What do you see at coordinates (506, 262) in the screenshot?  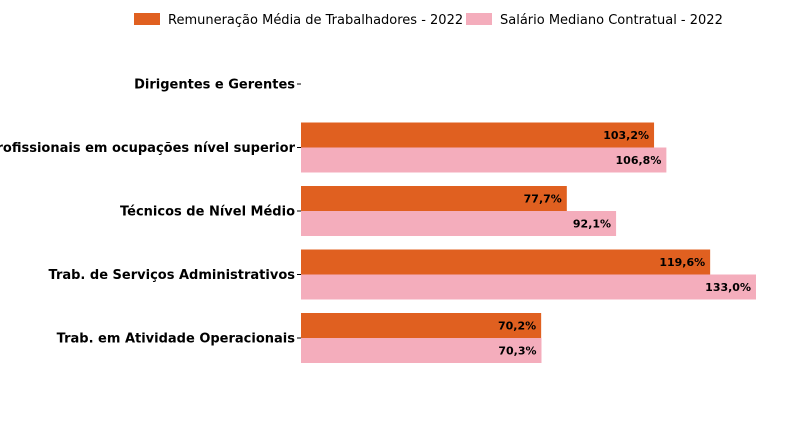 I see `bar-s1-c4` at bounding box center [506, 262].